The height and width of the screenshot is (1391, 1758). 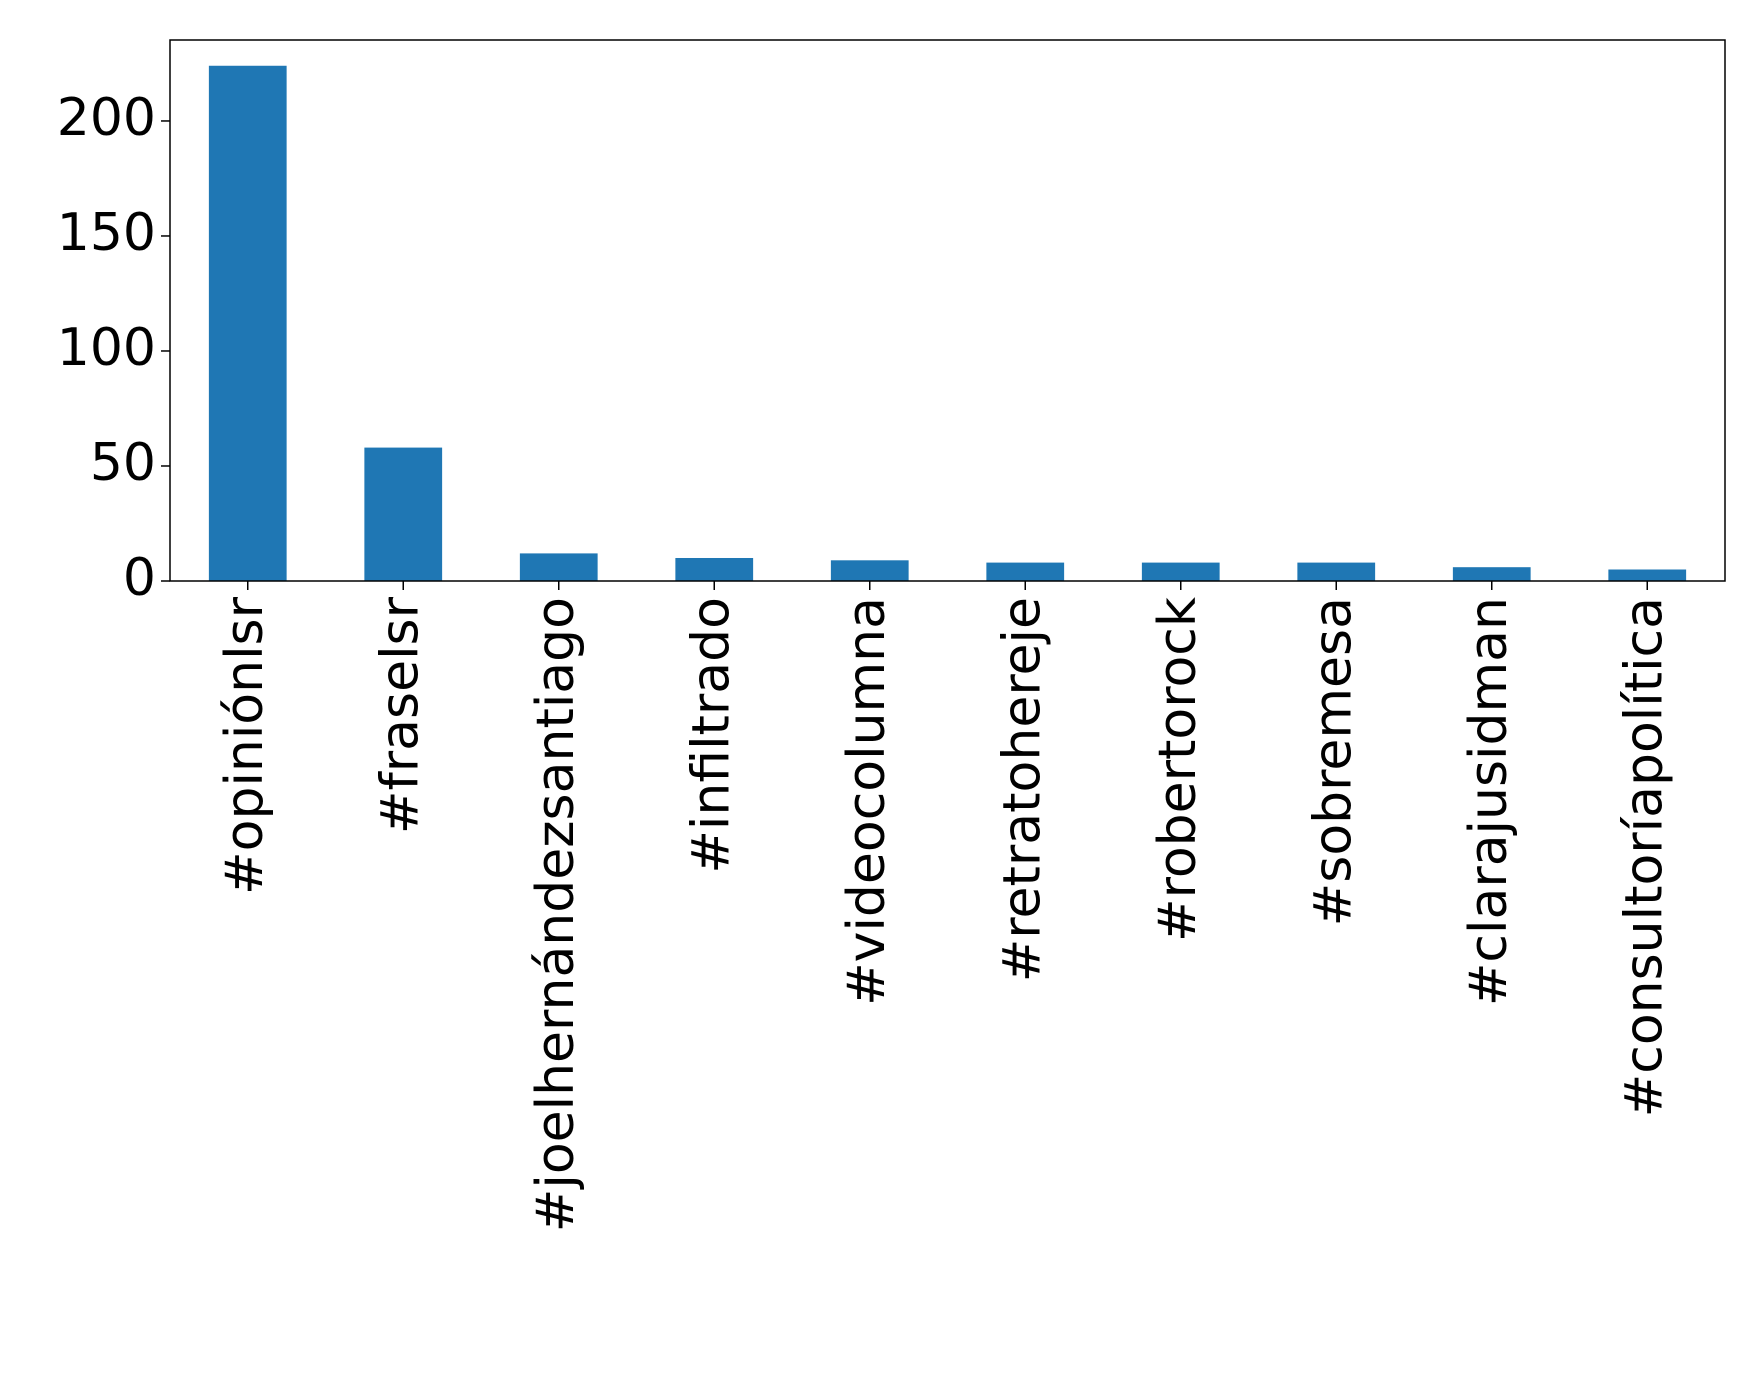 I want to click on y-tick-label: 50, so click(x=123, y=463).